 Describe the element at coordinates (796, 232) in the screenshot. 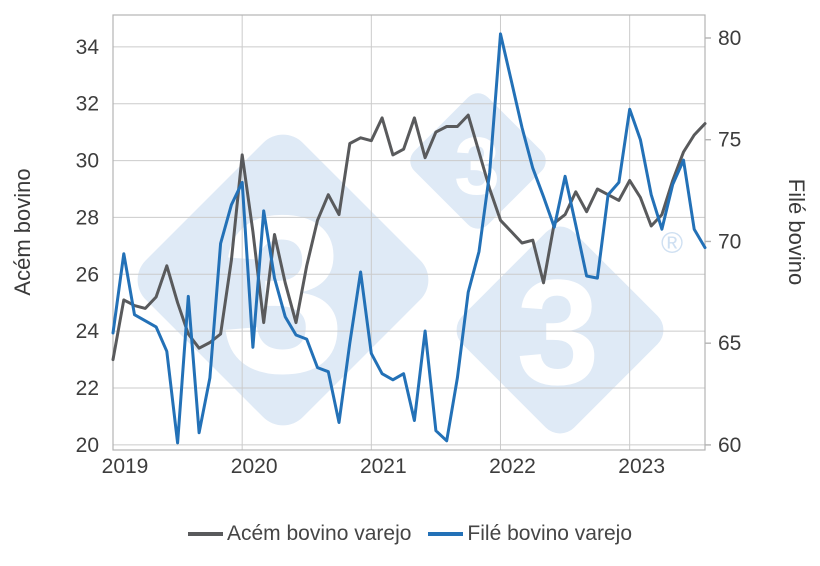

I see `right-axis-title: Filé bovino` at that location.